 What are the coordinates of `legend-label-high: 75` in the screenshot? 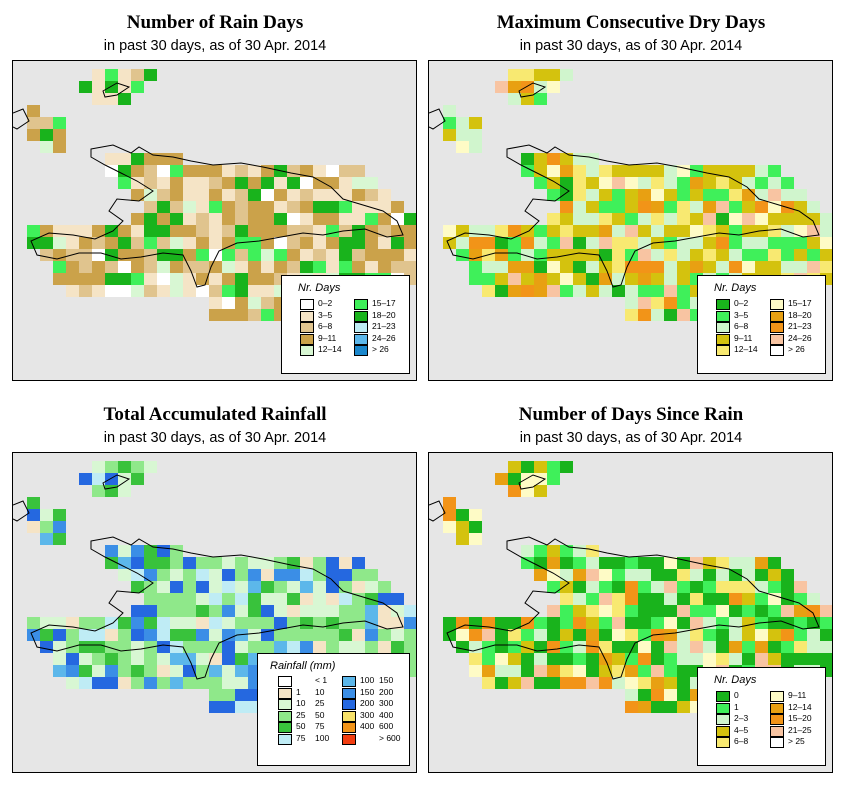 It's located at (320, 726).